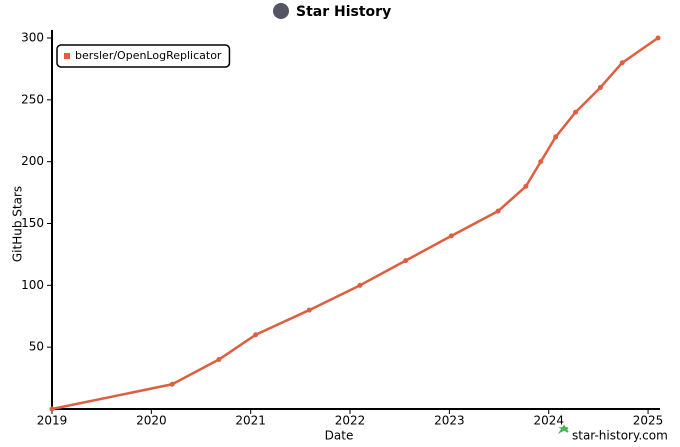  I want to click on x-tick-label: 2019, so click(52, 421).